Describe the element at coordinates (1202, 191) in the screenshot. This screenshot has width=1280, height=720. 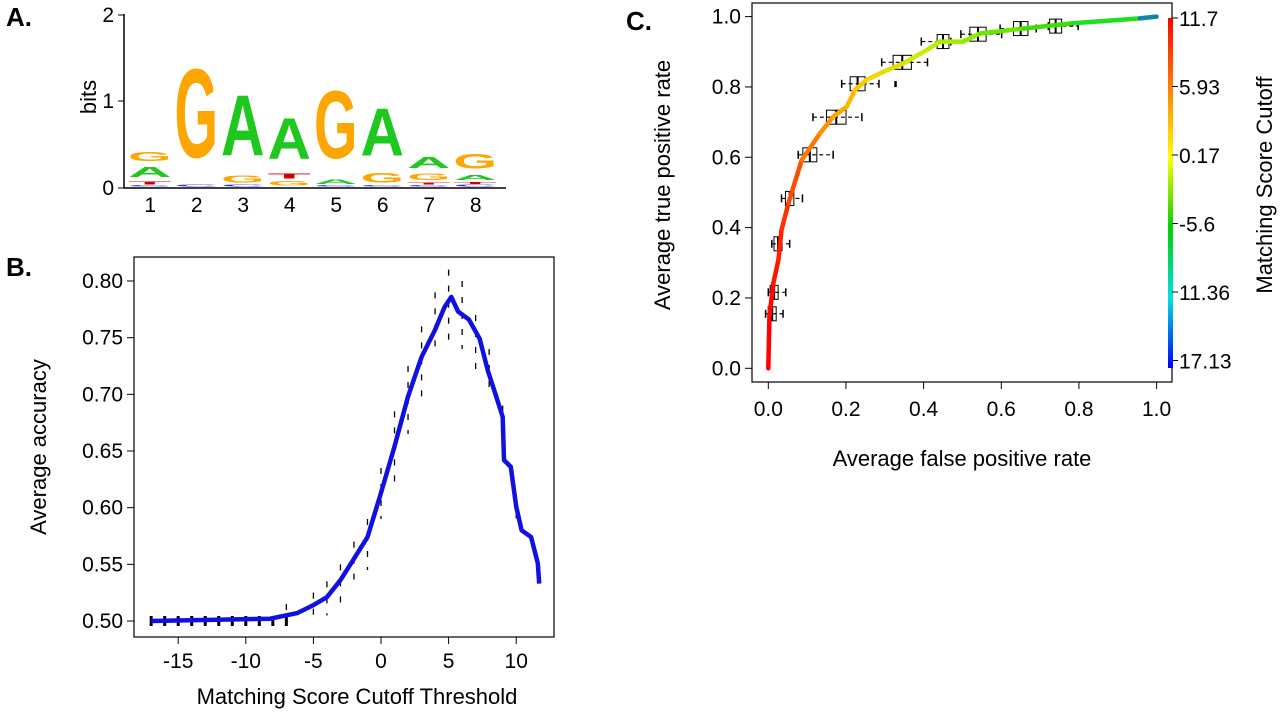
I see `colorbar-ticks: 11.7 5.93 0.17 -5.6 11.36 17.13` at that location.